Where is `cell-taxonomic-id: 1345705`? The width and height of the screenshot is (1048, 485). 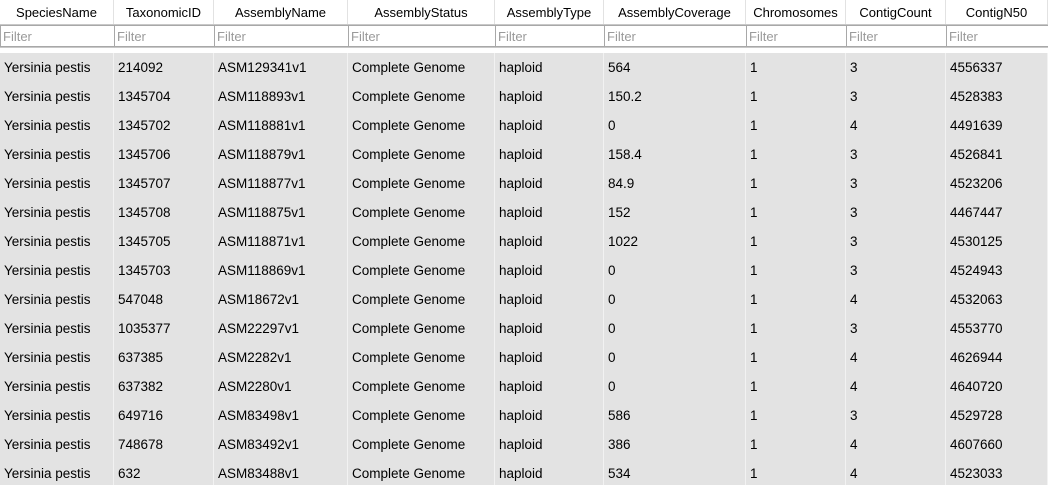
cell-taxonomic-id: 1345705 is located at coordinates (164, 241).